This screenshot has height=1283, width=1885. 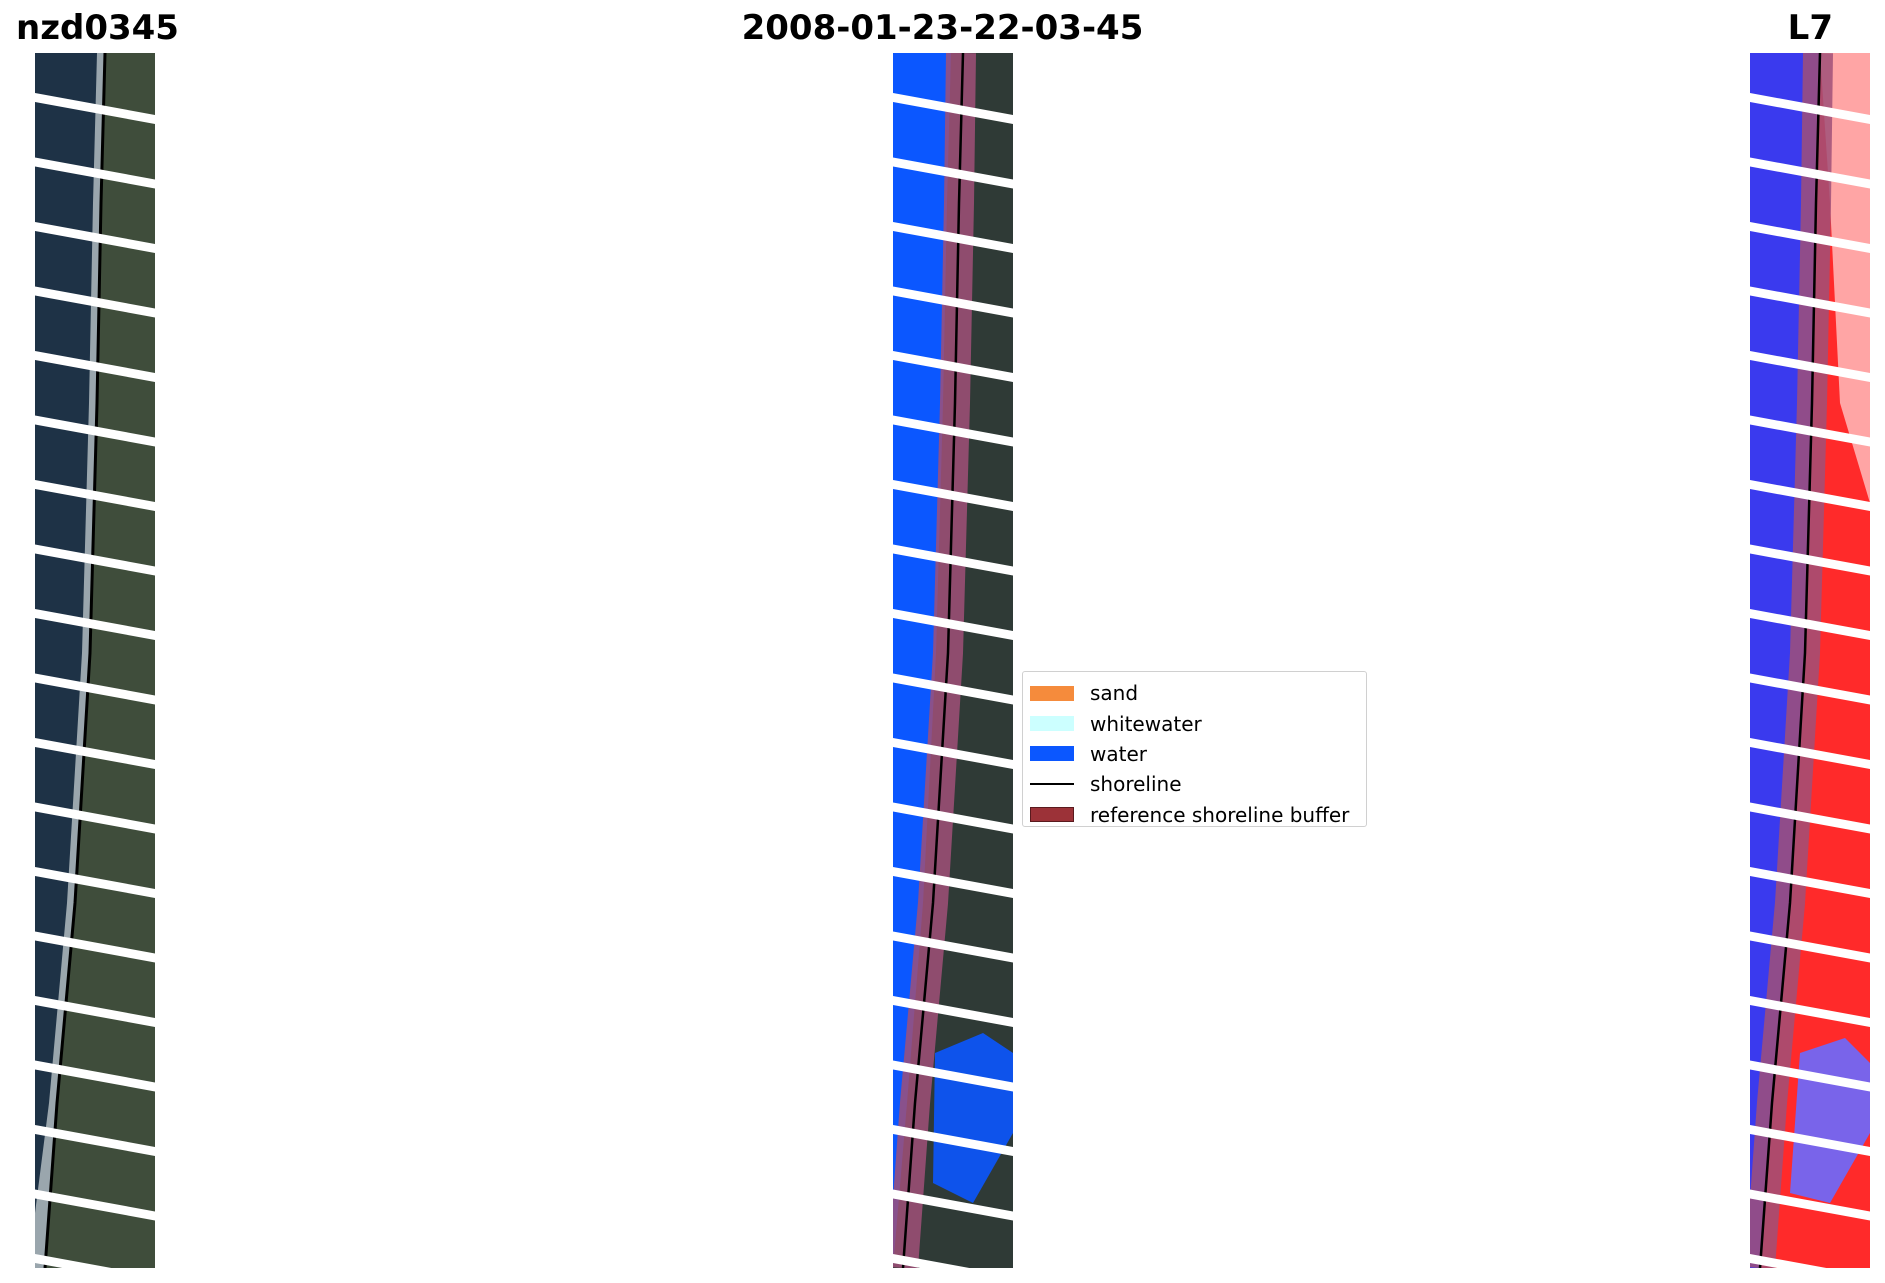 I want to click on rgb-image-panel, so click(x=95, y=660).